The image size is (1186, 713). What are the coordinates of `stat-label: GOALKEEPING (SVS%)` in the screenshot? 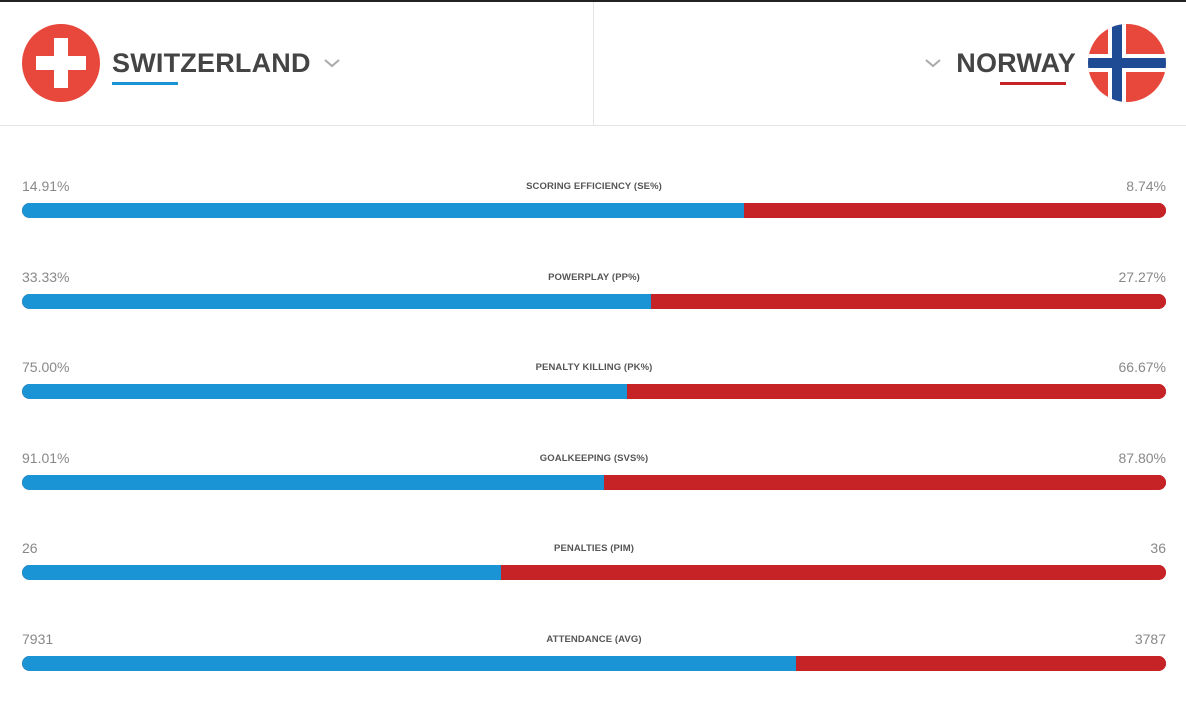 It's located at (594, 458).